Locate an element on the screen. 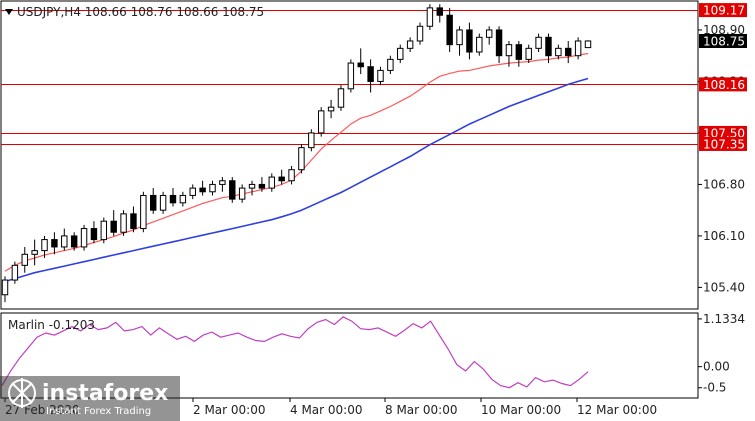 This screenshot has height=421, width=755. current-price-tag-bg is located at coordinates (723, 40).